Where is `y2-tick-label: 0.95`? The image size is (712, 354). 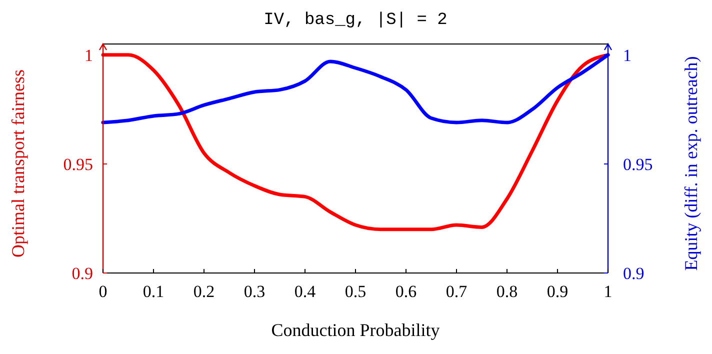 y2-tick-label: 0.95 is located at coordinates (638, 164).